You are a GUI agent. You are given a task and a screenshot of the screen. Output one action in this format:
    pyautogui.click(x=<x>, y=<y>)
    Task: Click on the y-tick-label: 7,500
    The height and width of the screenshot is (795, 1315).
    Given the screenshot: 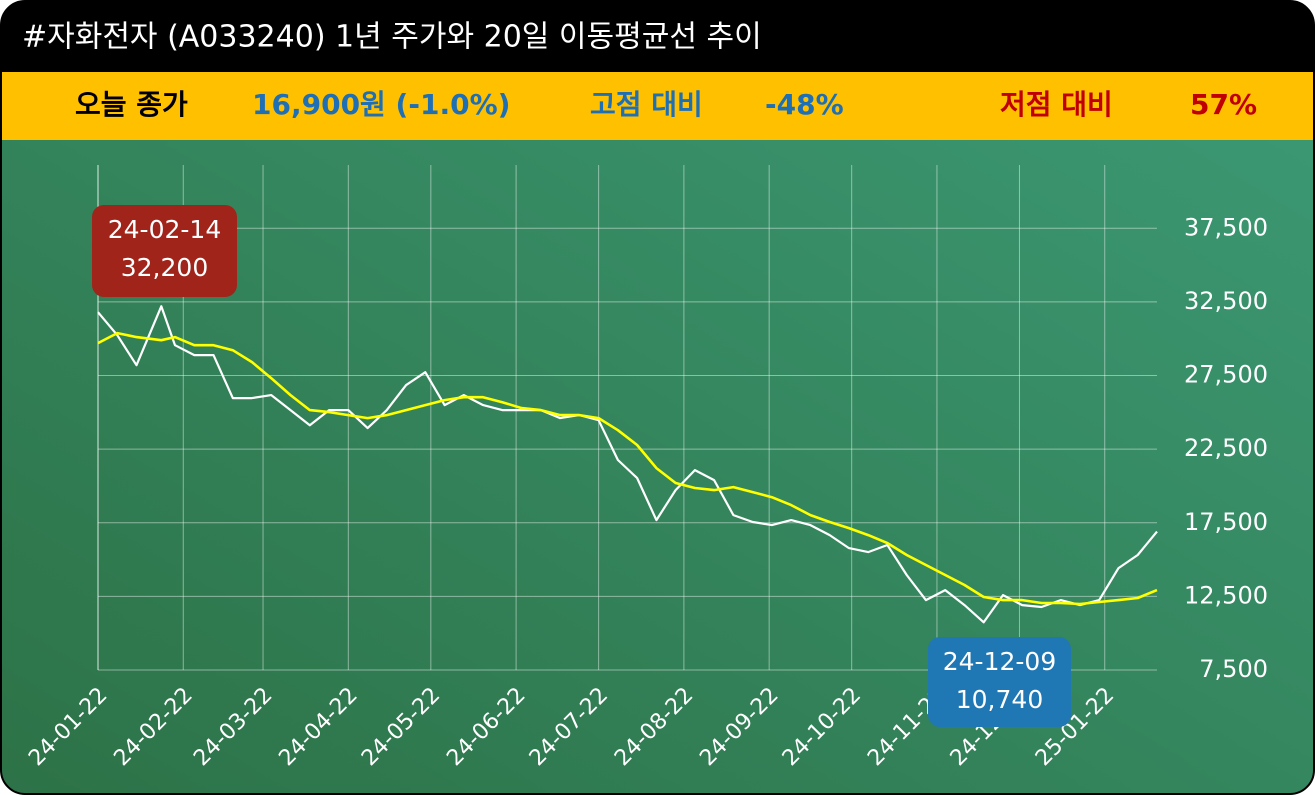 What is the action you would take?
    pyautogui.click(x=1233, y=669)
    